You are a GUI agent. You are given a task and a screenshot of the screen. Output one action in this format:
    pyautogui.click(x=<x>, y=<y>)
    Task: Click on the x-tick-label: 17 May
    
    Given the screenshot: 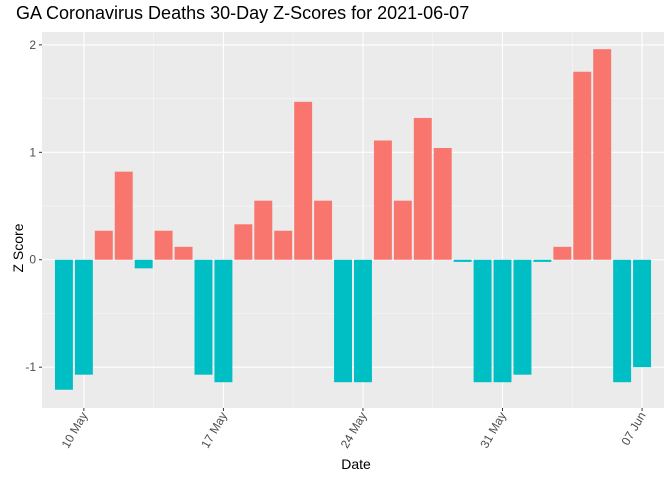 What is the action you would take?
    pyautogui.click(x=214, y=430)
    